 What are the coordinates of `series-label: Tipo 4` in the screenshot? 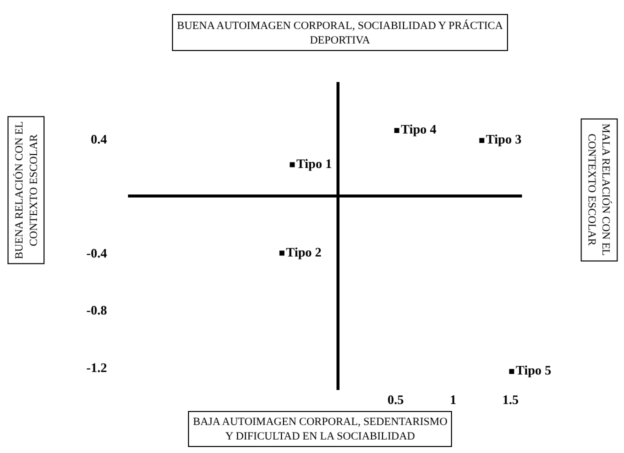 It's located at (418, 129).